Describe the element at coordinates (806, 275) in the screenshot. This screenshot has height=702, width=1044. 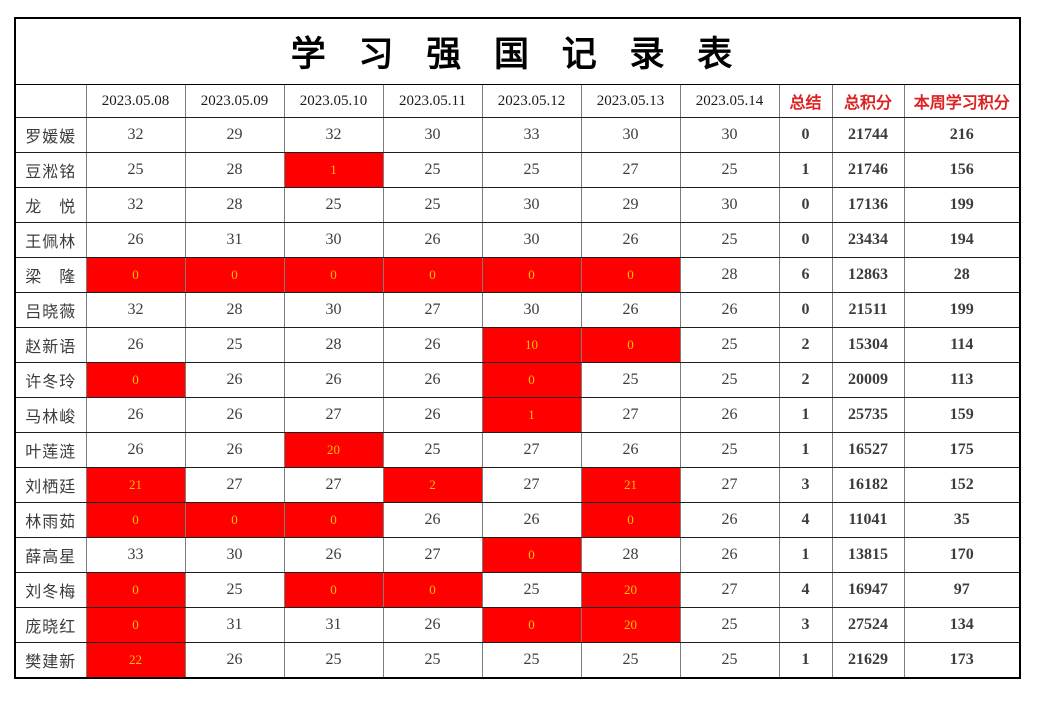
I see `summary-cell: 6` at that location.